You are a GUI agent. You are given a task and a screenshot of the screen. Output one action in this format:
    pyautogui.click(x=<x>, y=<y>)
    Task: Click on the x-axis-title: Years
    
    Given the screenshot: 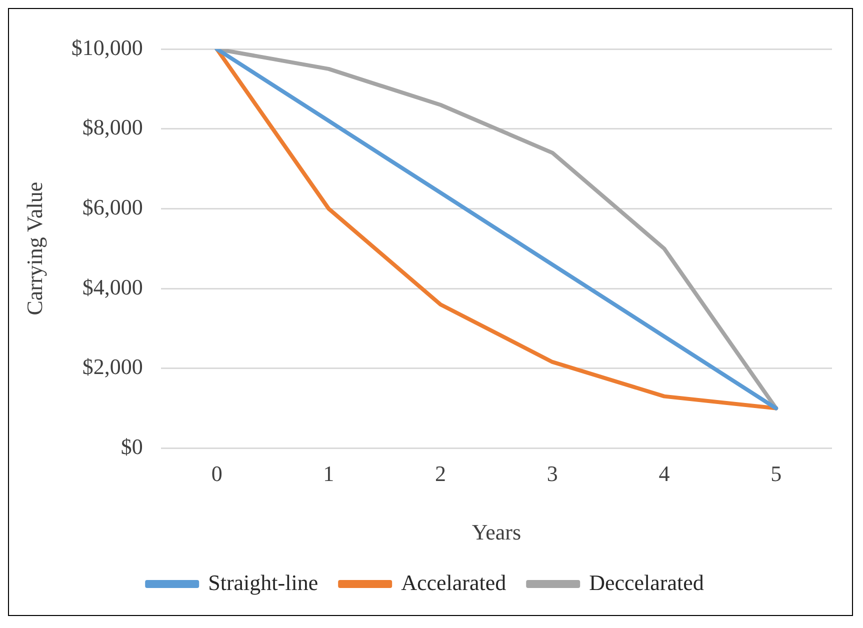 What is the action you would take?
    pyautogui.click(x=497, y=532)
    